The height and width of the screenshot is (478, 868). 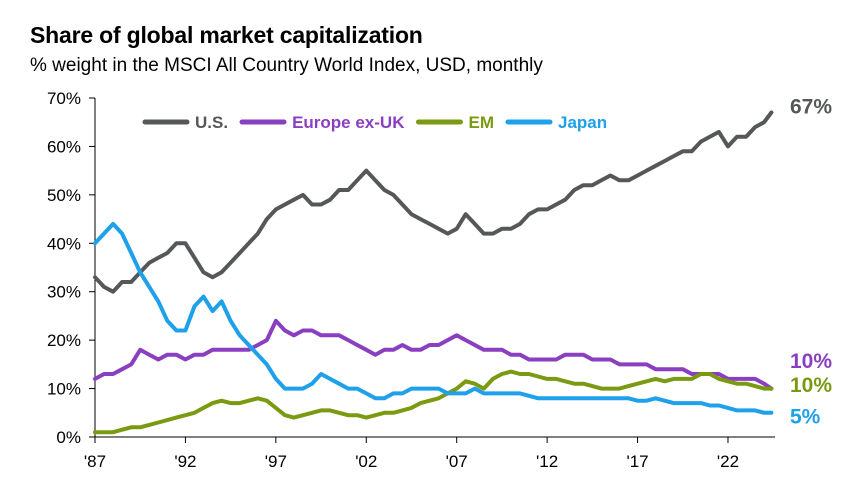 I want to click on end-label-japan: 5%, so click(x=805, y=416).